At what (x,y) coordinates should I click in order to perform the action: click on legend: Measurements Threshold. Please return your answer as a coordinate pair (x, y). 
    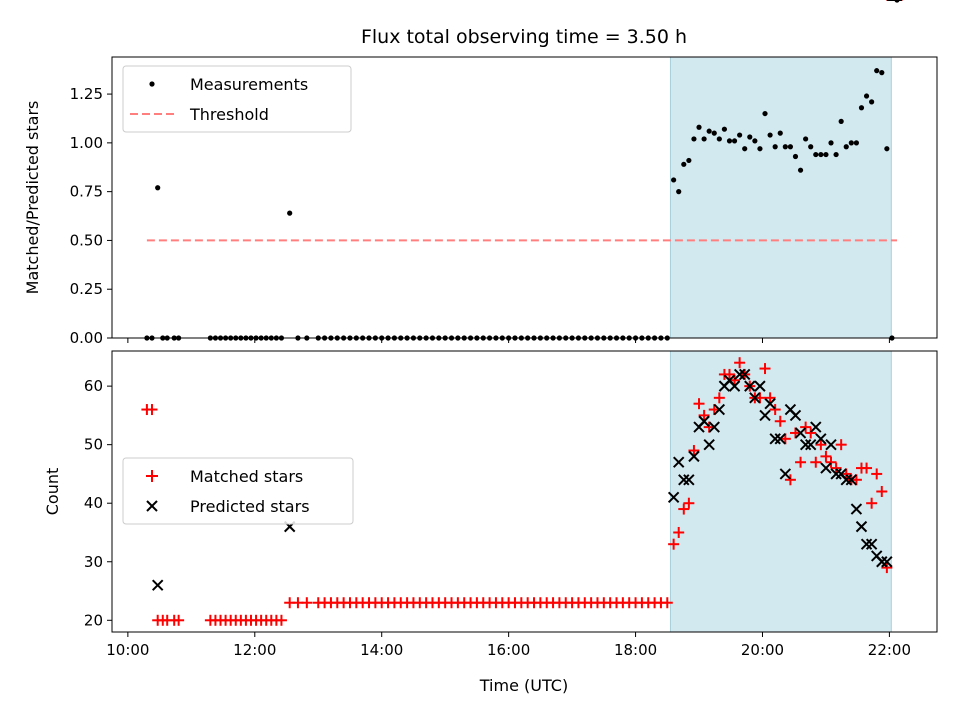
    Looking at the image, I should click on (237, 99).